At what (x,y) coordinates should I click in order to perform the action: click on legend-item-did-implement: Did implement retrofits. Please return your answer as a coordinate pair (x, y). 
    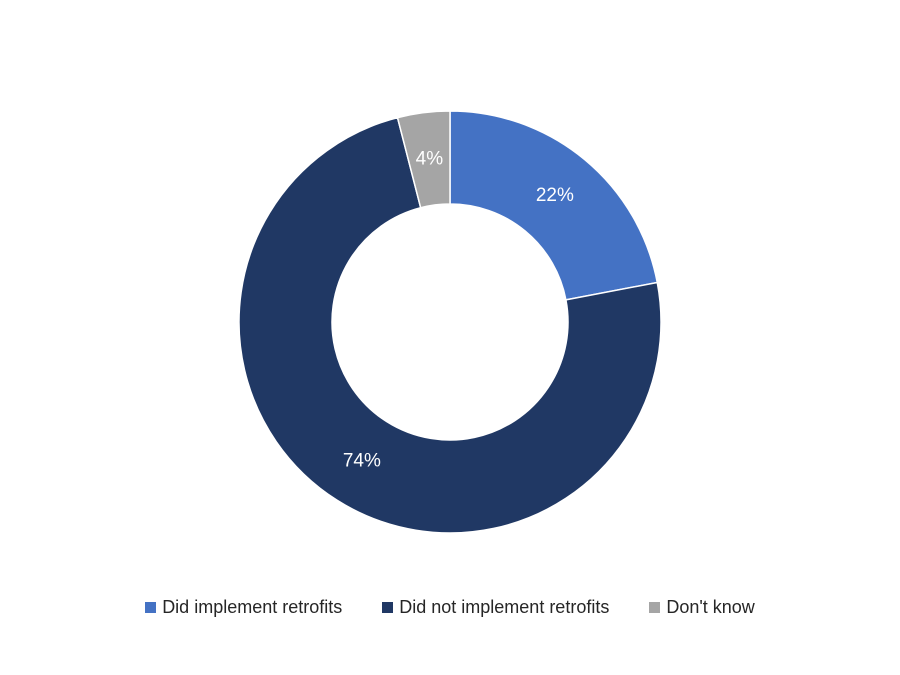
    Looking at the image, I should click on (243, 607).